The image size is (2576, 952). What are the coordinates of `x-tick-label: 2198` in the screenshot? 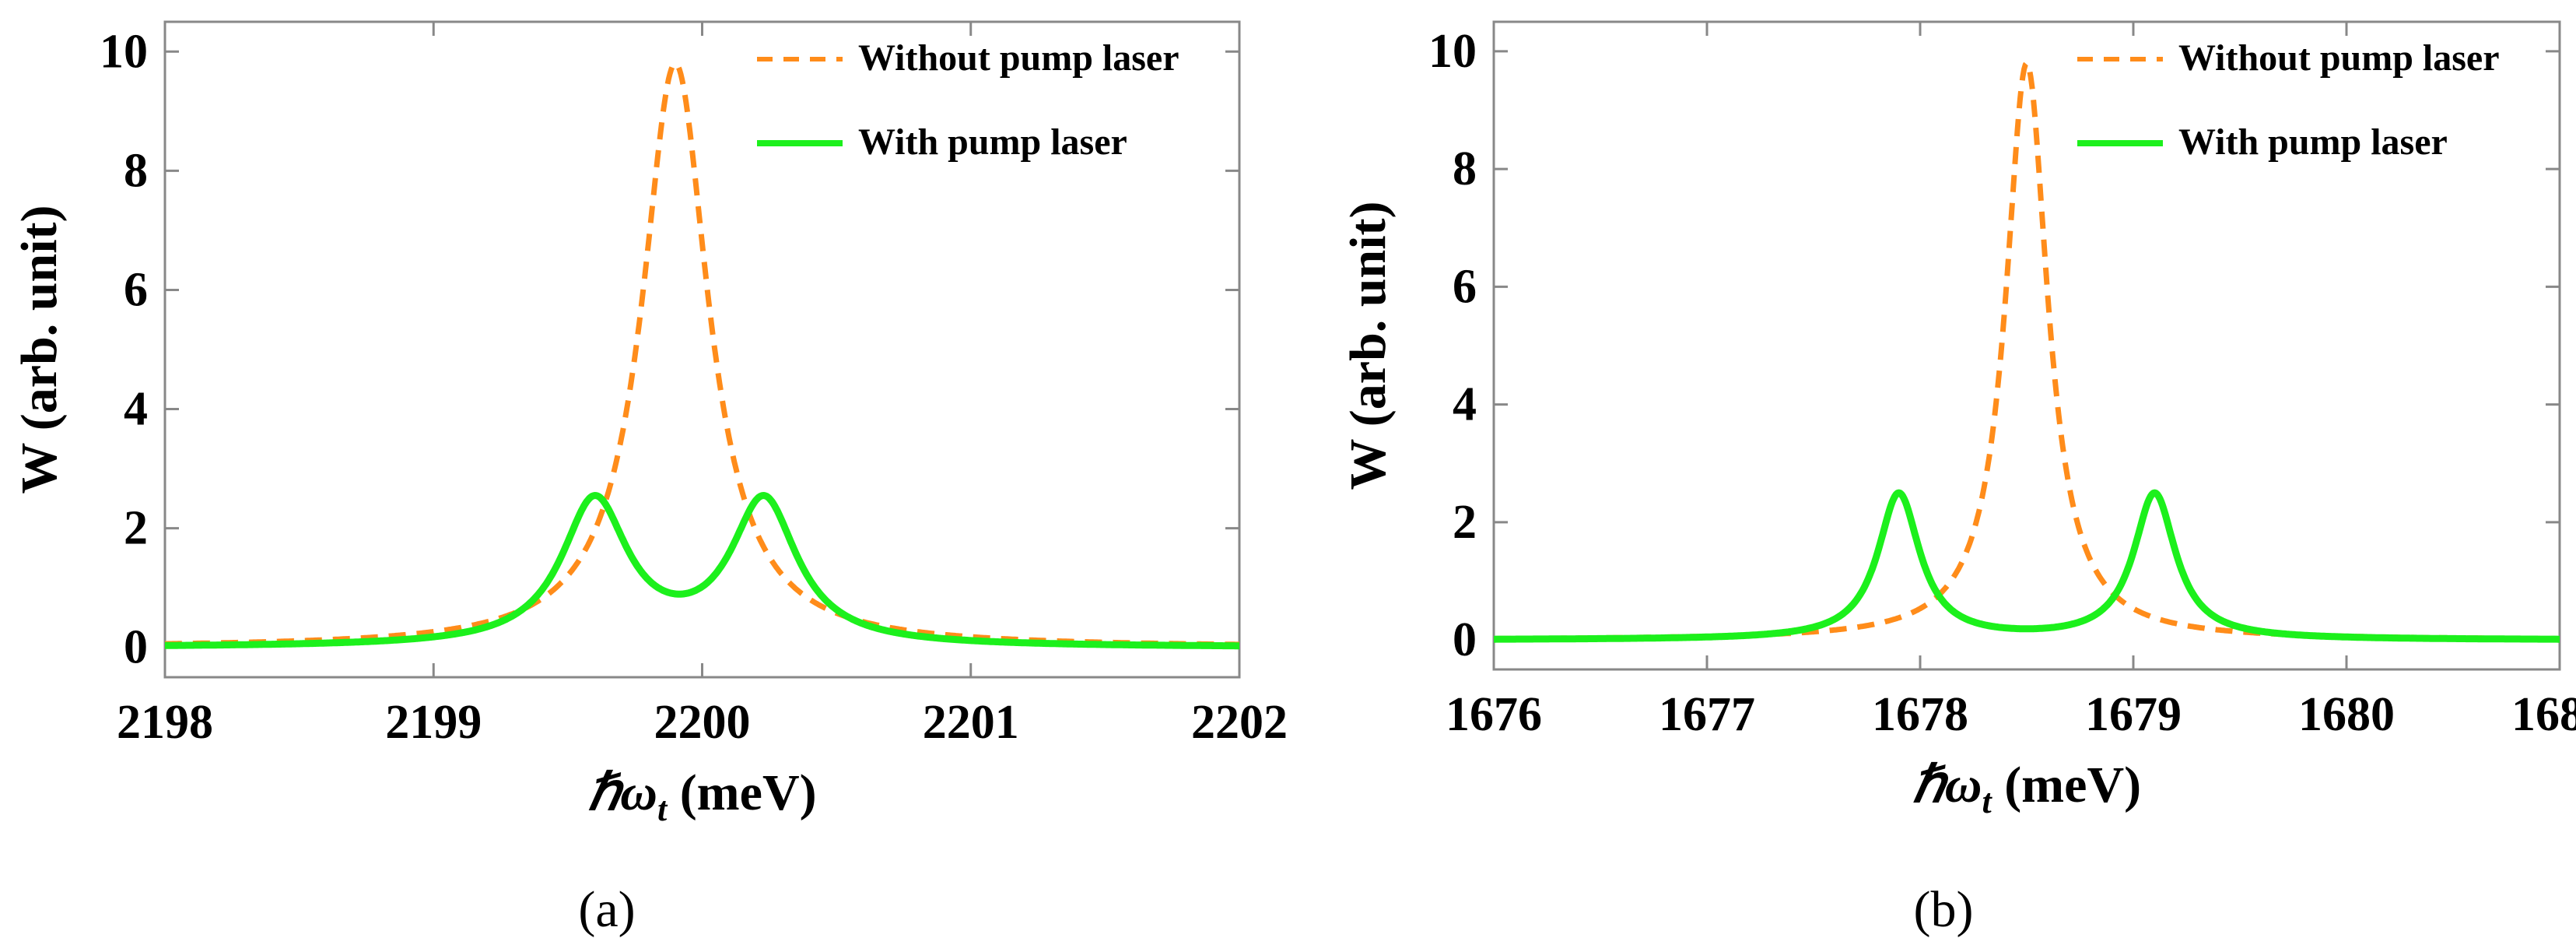 It's located at (165, 722).